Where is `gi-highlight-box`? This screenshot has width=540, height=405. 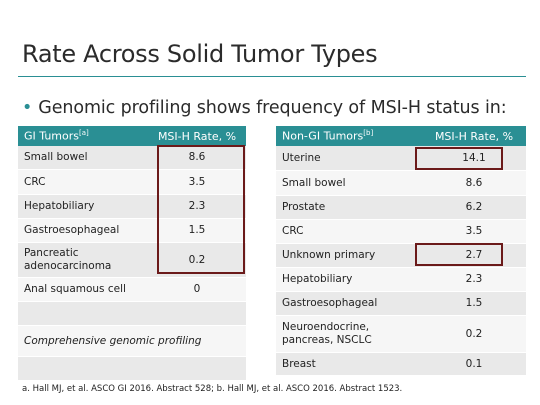
gi-highlight-box is located at coordinates (201, 209).